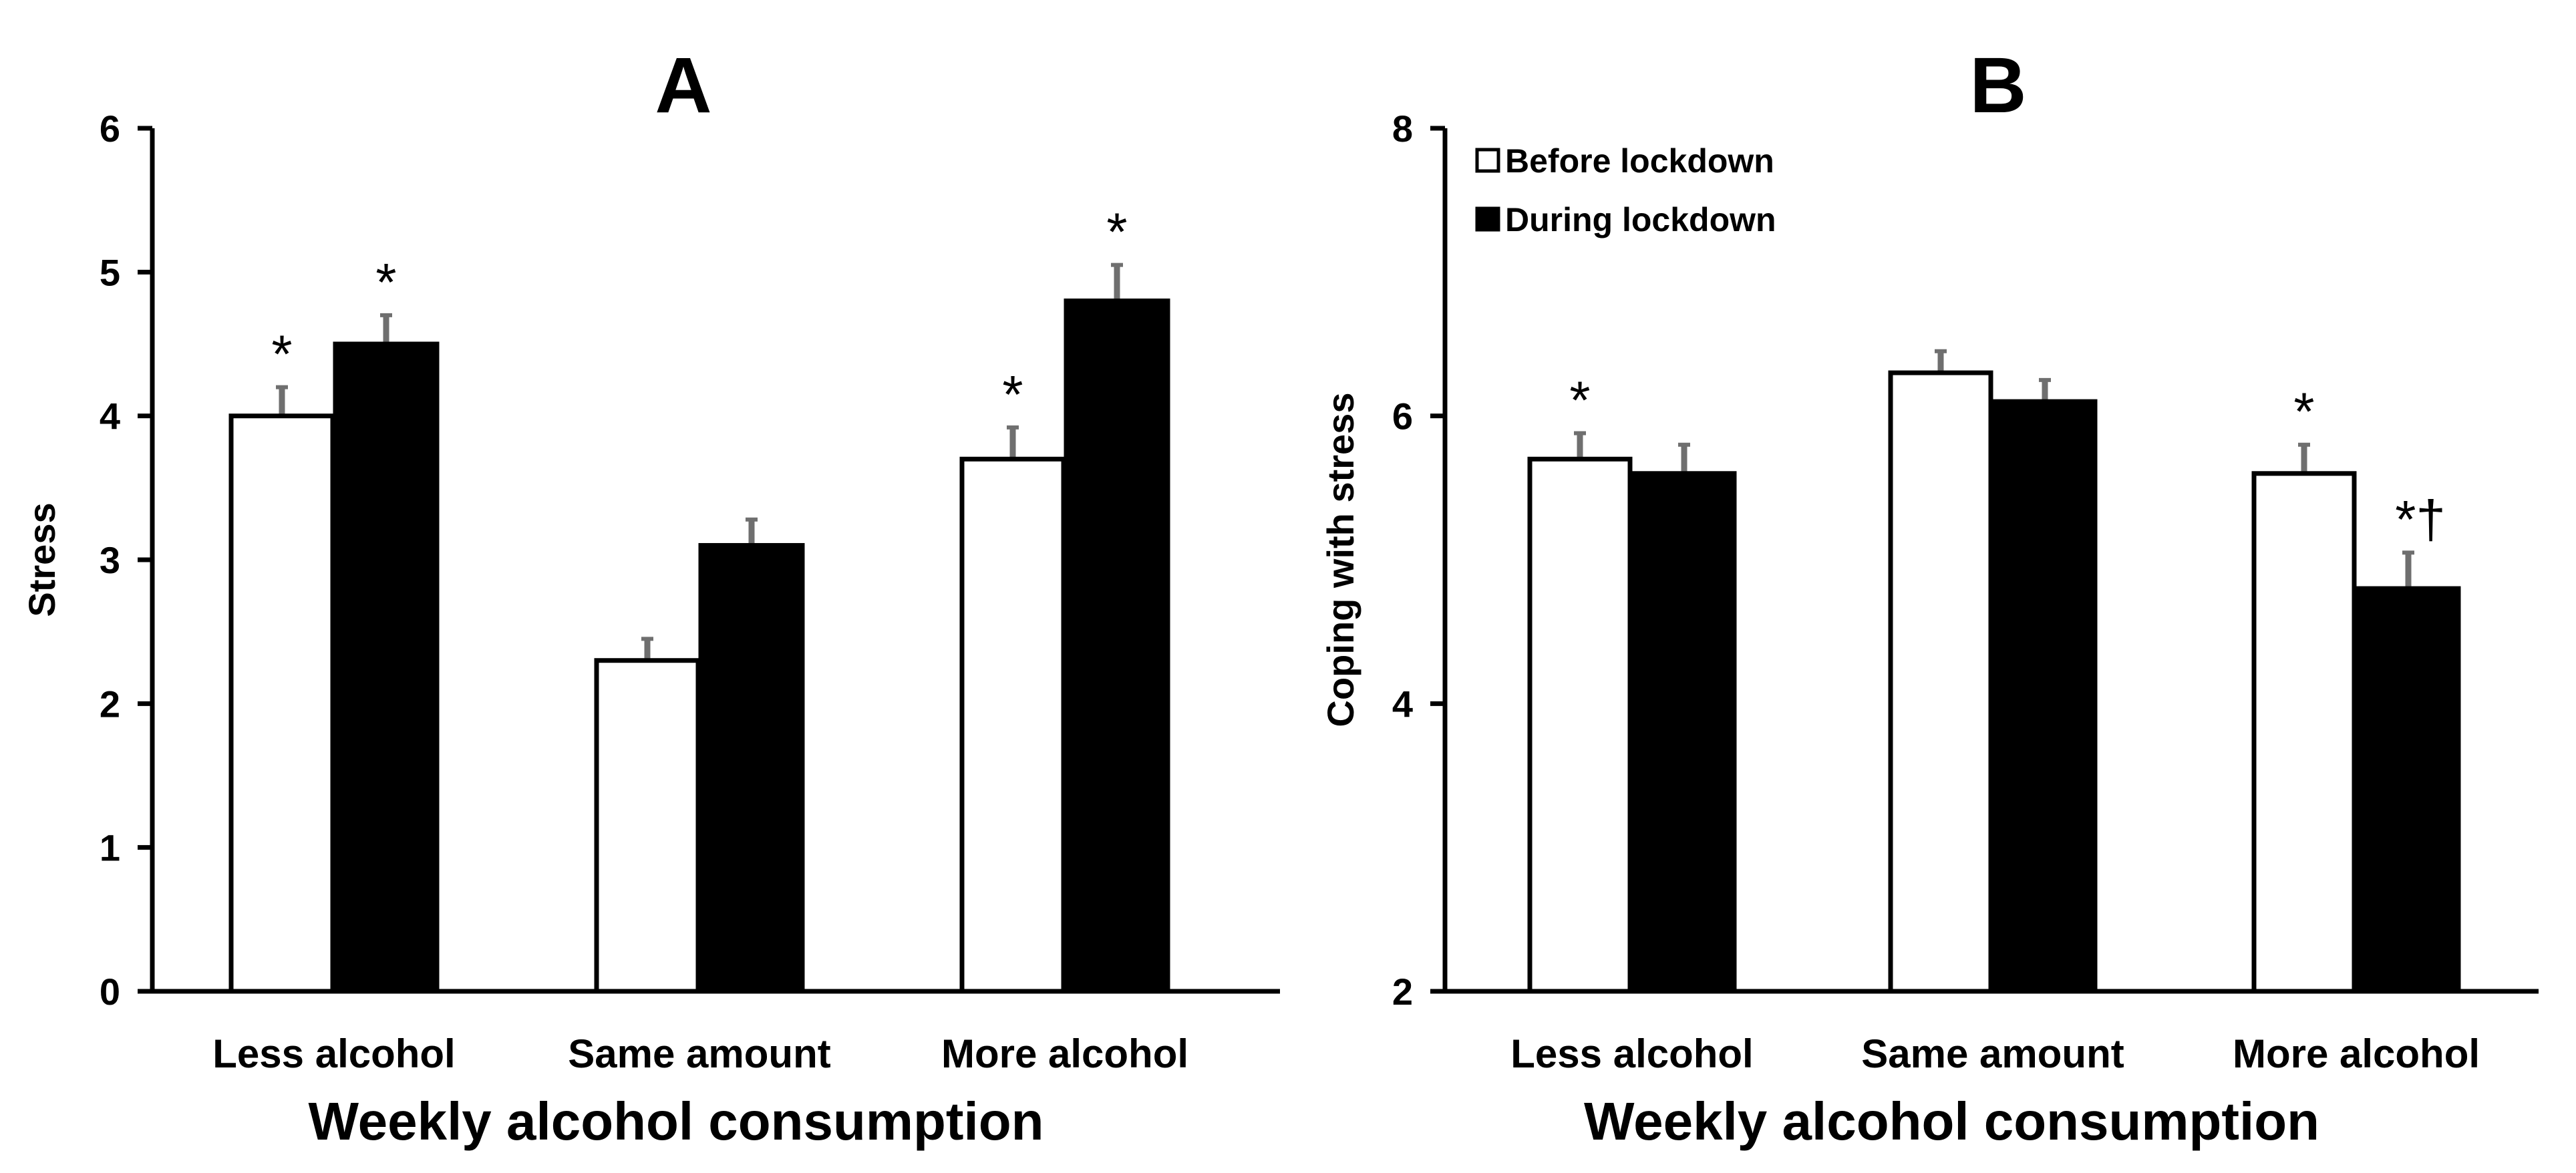 This screenshot has height=1173, width=2576. I want to click on y-tick-label: 1, so click(110, 848).